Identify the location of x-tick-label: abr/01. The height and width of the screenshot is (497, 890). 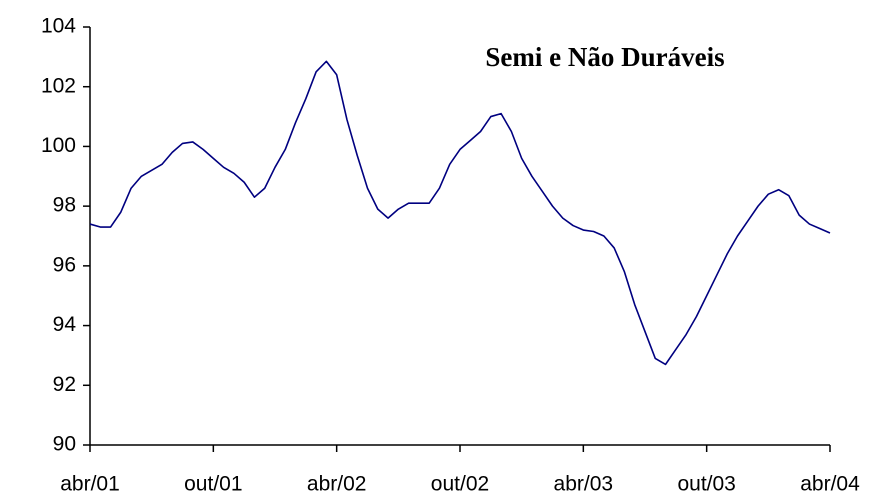
(90, 484).